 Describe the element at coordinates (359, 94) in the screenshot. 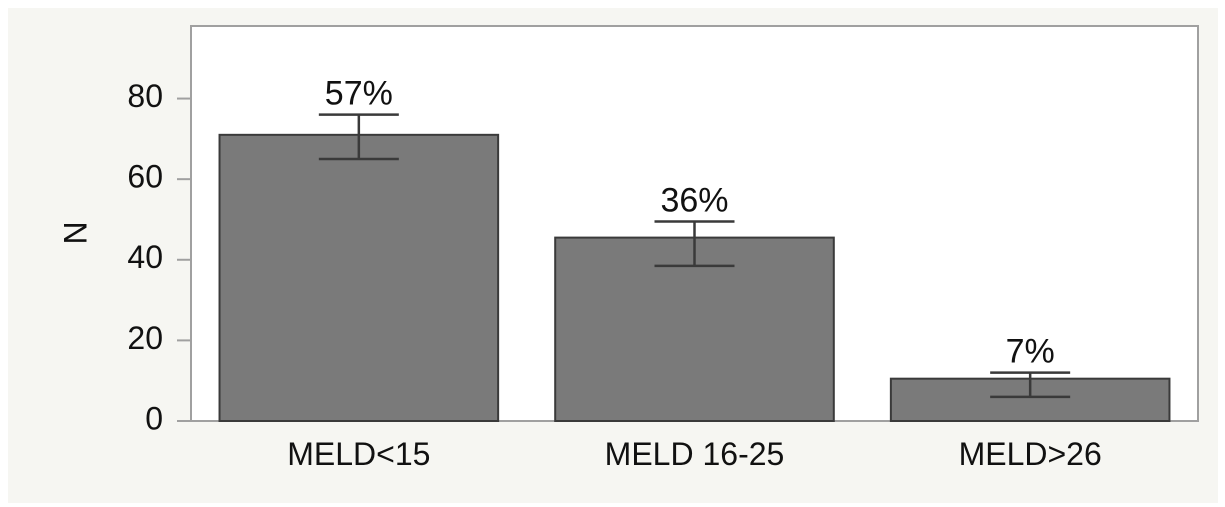

I see `bar-data-label: 57%` at that location.